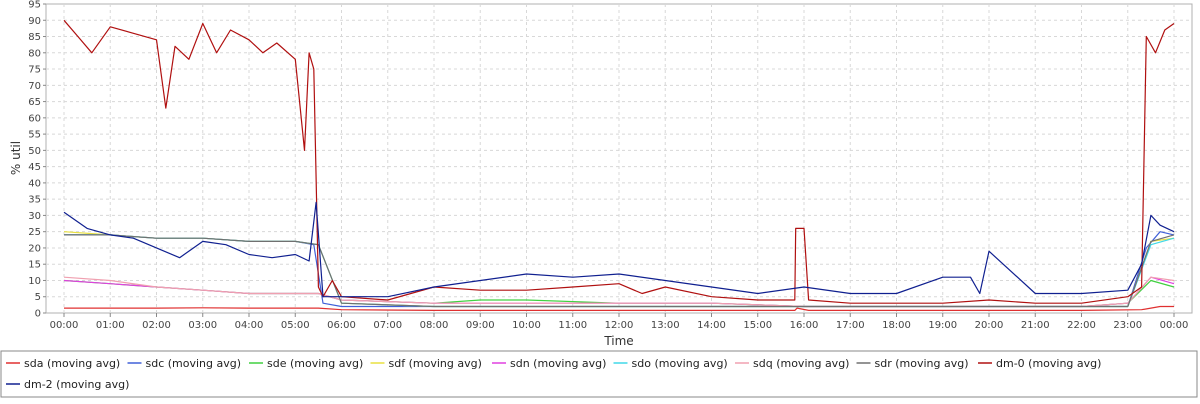 The image size is (1200, 404). What do you see at coordinates (76, 384) in the screenshot?
I see `legend-label: dm-2 (moving avg)` at bounding box center [76, 384].